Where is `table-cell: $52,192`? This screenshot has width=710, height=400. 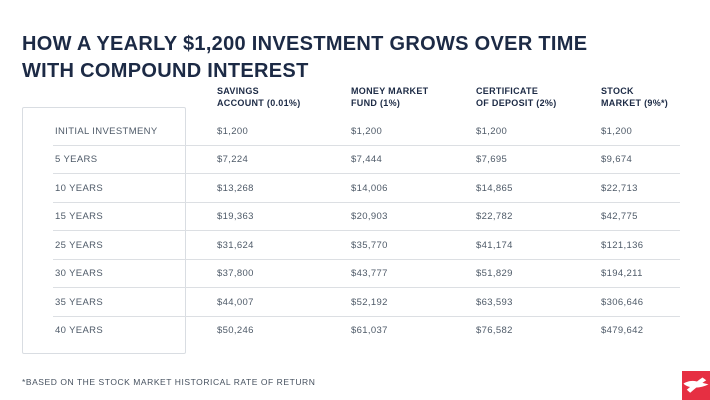 table-cell: $52,192 is located at coordinates (369, 302).